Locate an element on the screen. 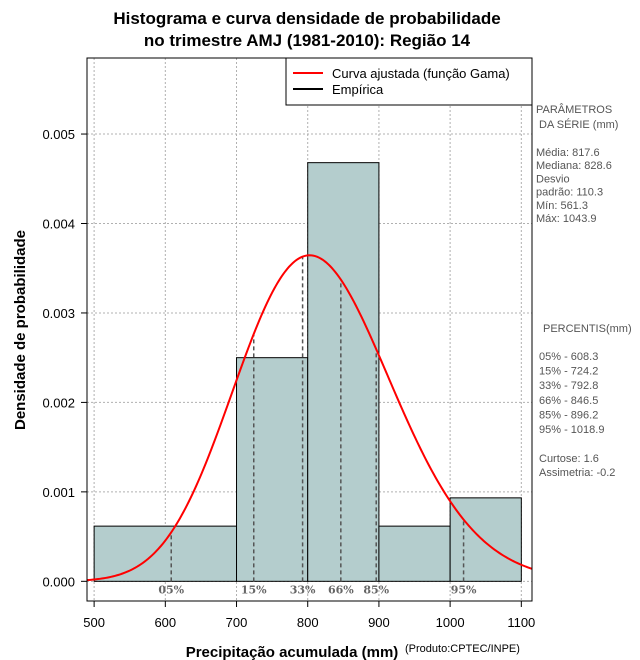 Image resolution: width=640 pixels, height=660 pixels. chart-title-line-2: no trimestre AMJ (1981-2010): Região 14 is located at coordinates (307, 40).